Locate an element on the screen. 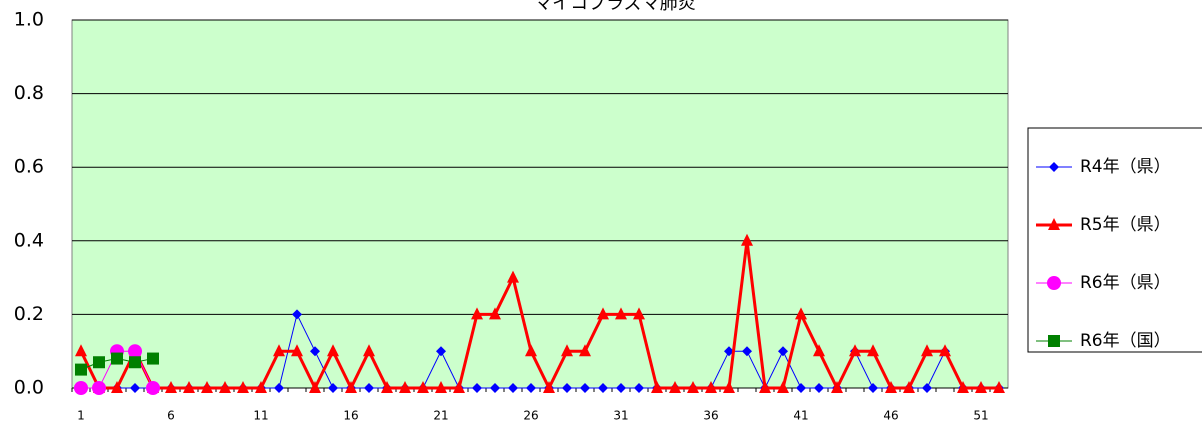  legend-label: R6年（国） is located at coordinates (1125, 341).